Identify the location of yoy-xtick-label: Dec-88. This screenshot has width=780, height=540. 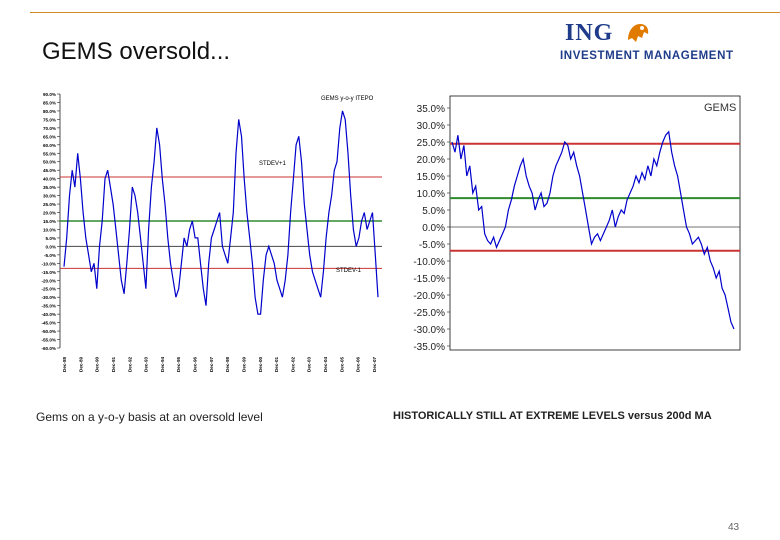
(64, 364).